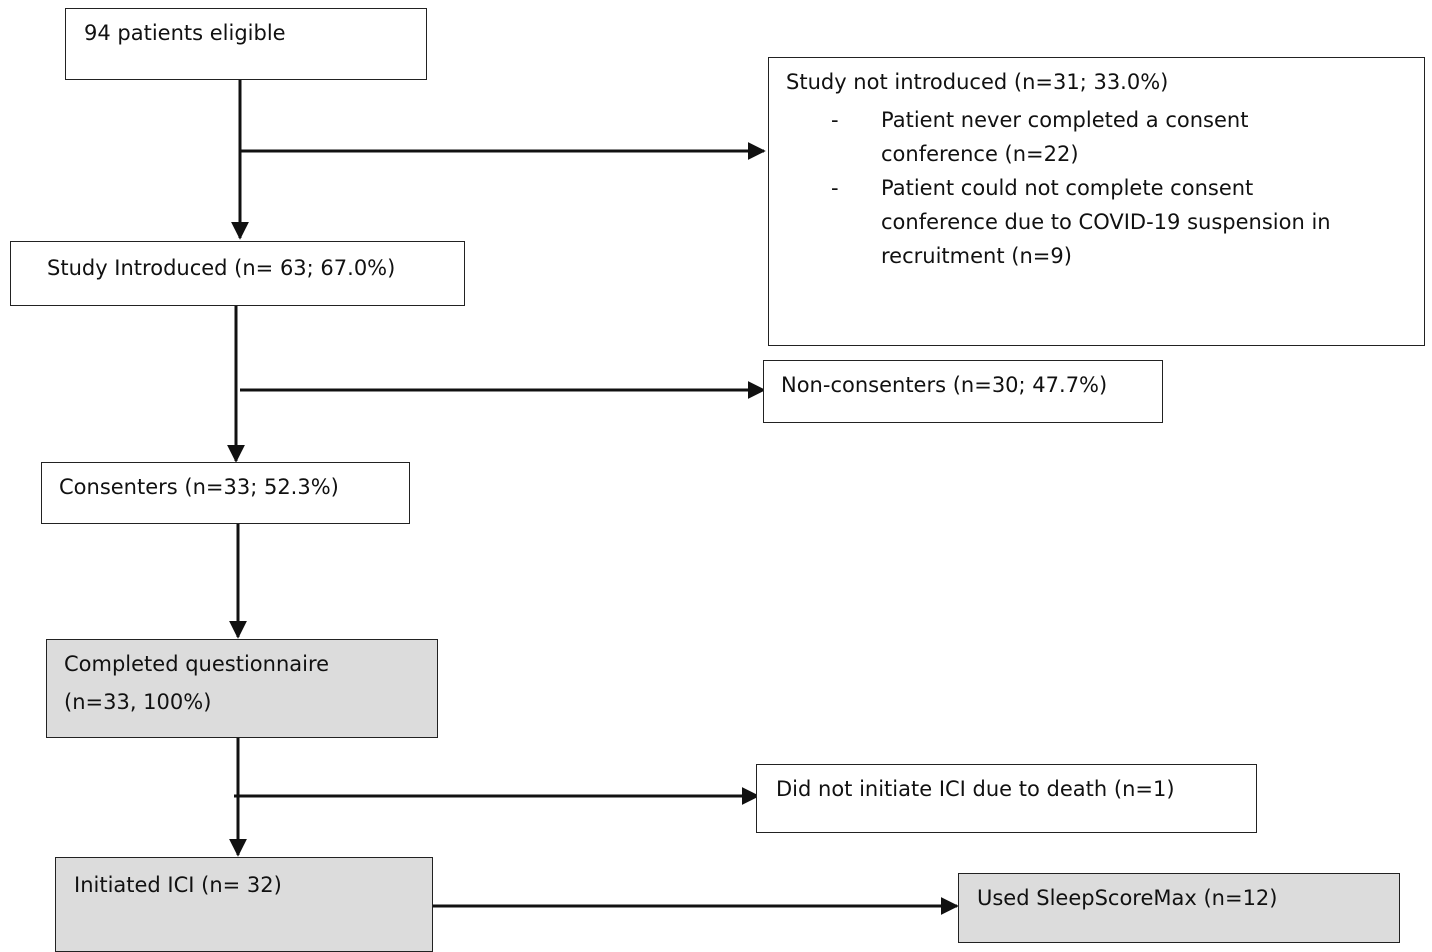  What do you see at coordinates (242, 688) in the screenshot?
I see `completed-questionnaire-box: Completed questionnaire (n=33, 100%)` at bounding box center [242, 688].